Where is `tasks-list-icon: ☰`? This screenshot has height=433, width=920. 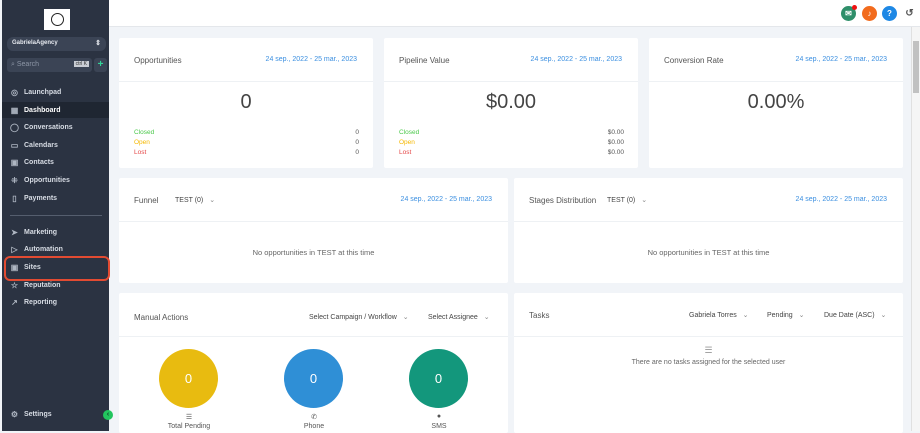
tasks-list-icon: ☰ is located at coordinates (708, 350).